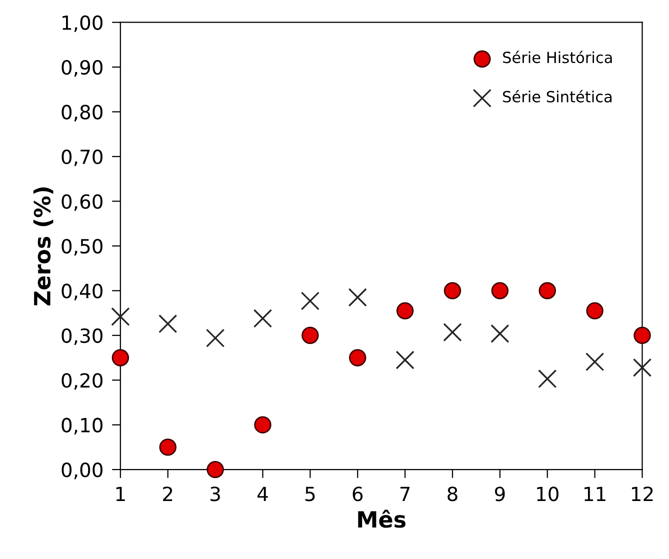  What do you see at coordinates (82, 426) in the screenshot?
I see `y-tick-label: 0,10` at bounding box center [82, 426].